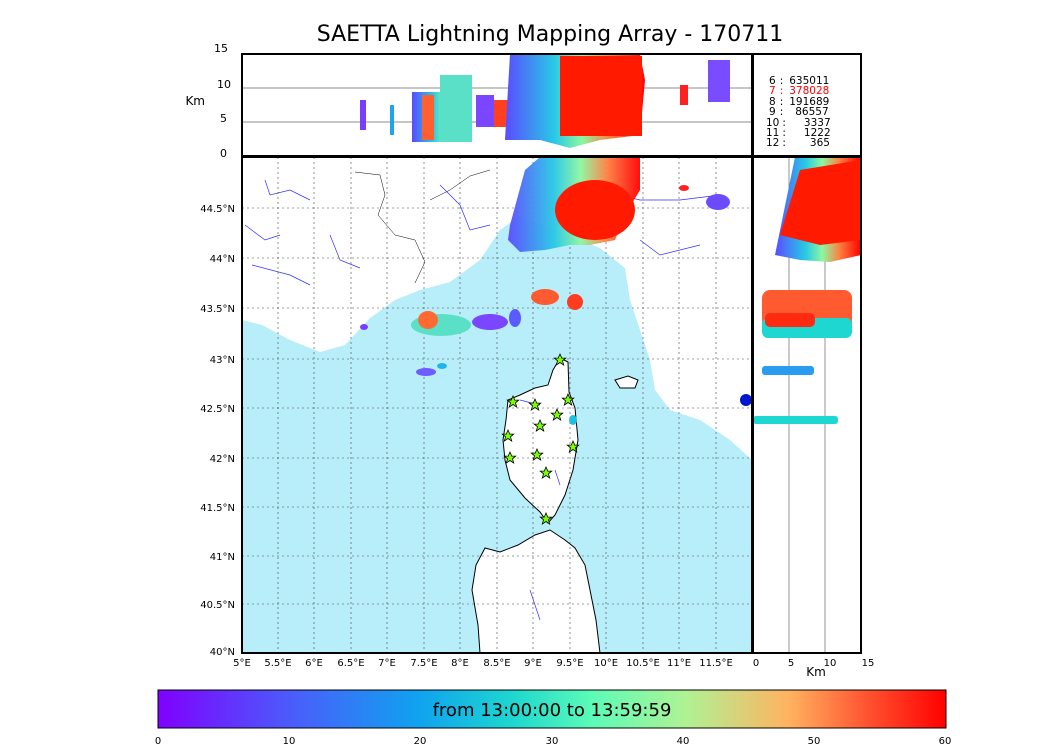 This screenshot has width=1050, height=750. What do you see at coordinates (868, 663) in the screenshot?
I see `side-tick-label: 15` at bounding box center [868, 663].